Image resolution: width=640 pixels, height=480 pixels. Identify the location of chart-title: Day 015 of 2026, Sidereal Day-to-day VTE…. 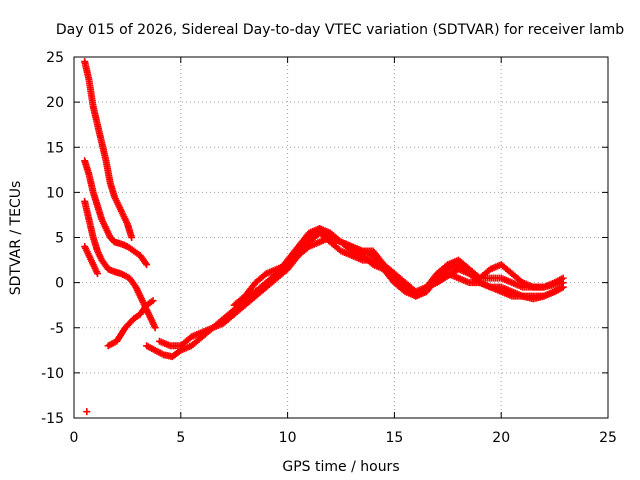
(340, 30).